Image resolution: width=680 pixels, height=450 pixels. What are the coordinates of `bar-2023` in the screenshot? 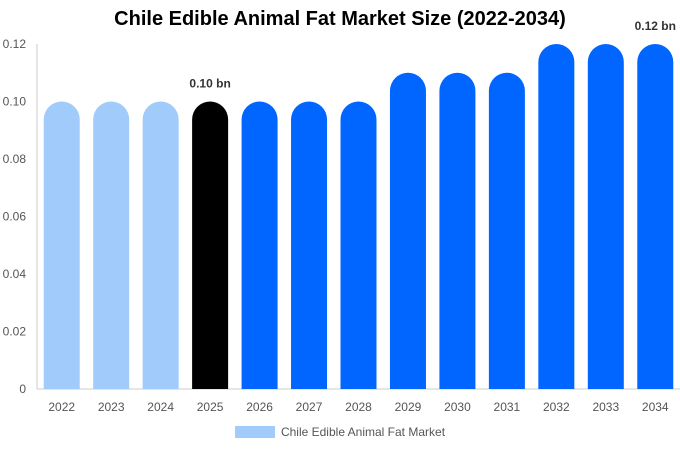 It's located at (111, 245).